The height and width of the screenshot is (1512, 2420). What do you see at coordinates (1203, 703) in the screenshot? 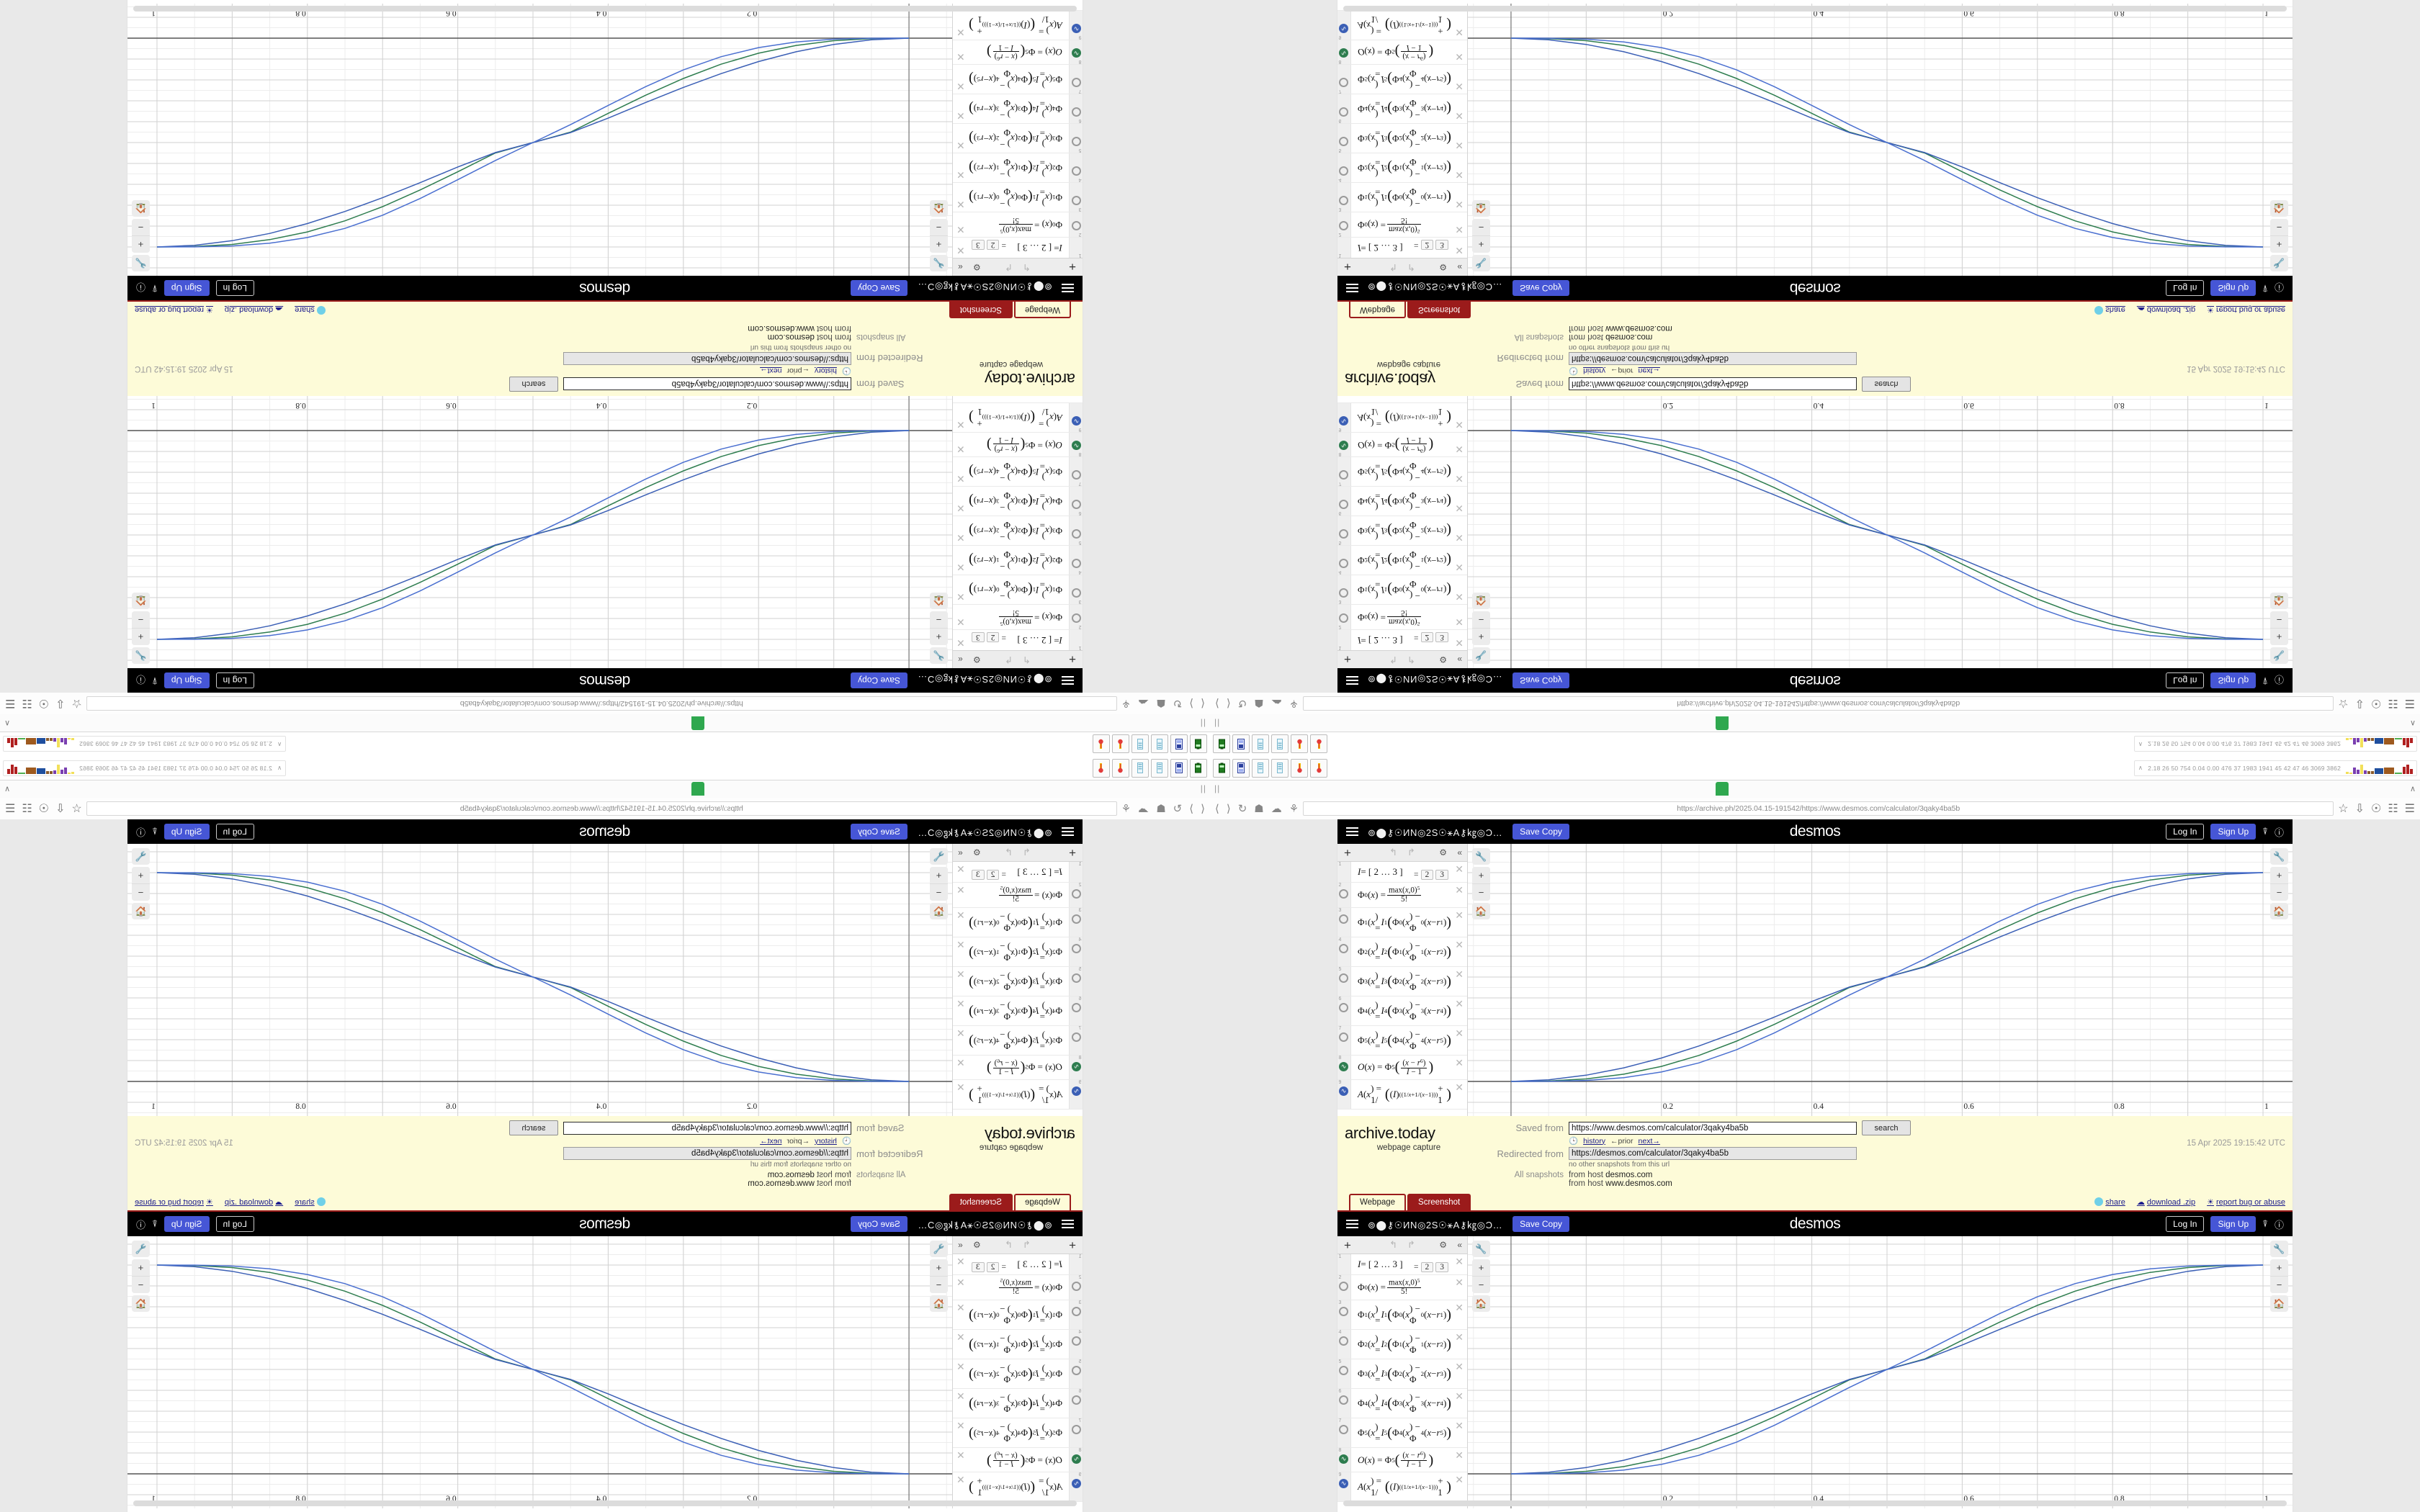
I see `back-arrow-icon: ⟨` at bounding box center [1203, 703].